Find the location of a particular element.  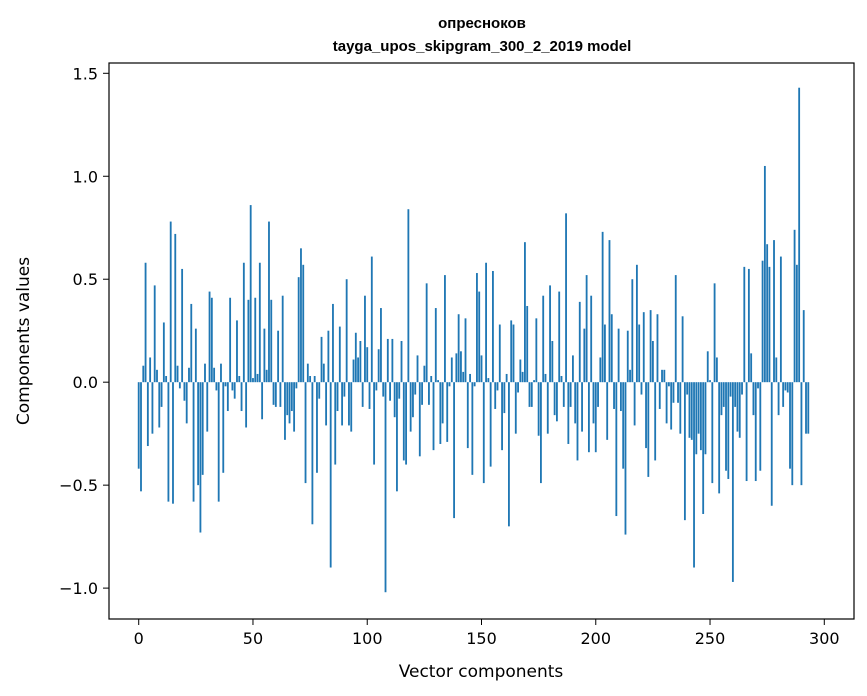

y-axis-ticks: −1.0 −0.5 0.0 0.5 1.0 1.5 is located at coordinates (84, 331).